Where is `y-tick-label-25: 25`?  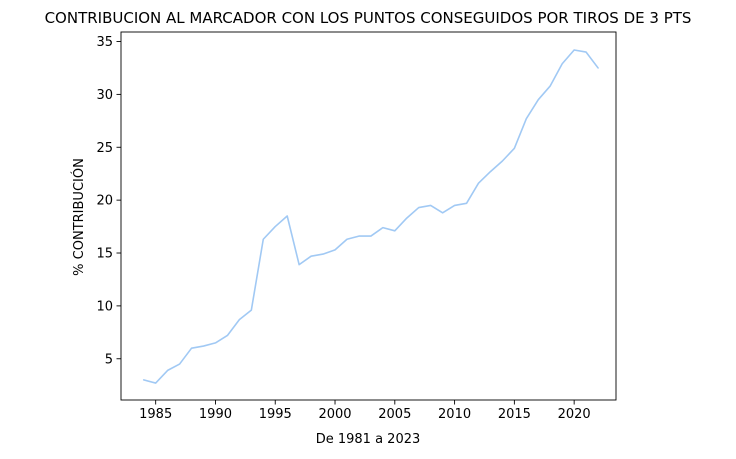
y-tick-label-25: 25 is located at coordinates (104, 148).